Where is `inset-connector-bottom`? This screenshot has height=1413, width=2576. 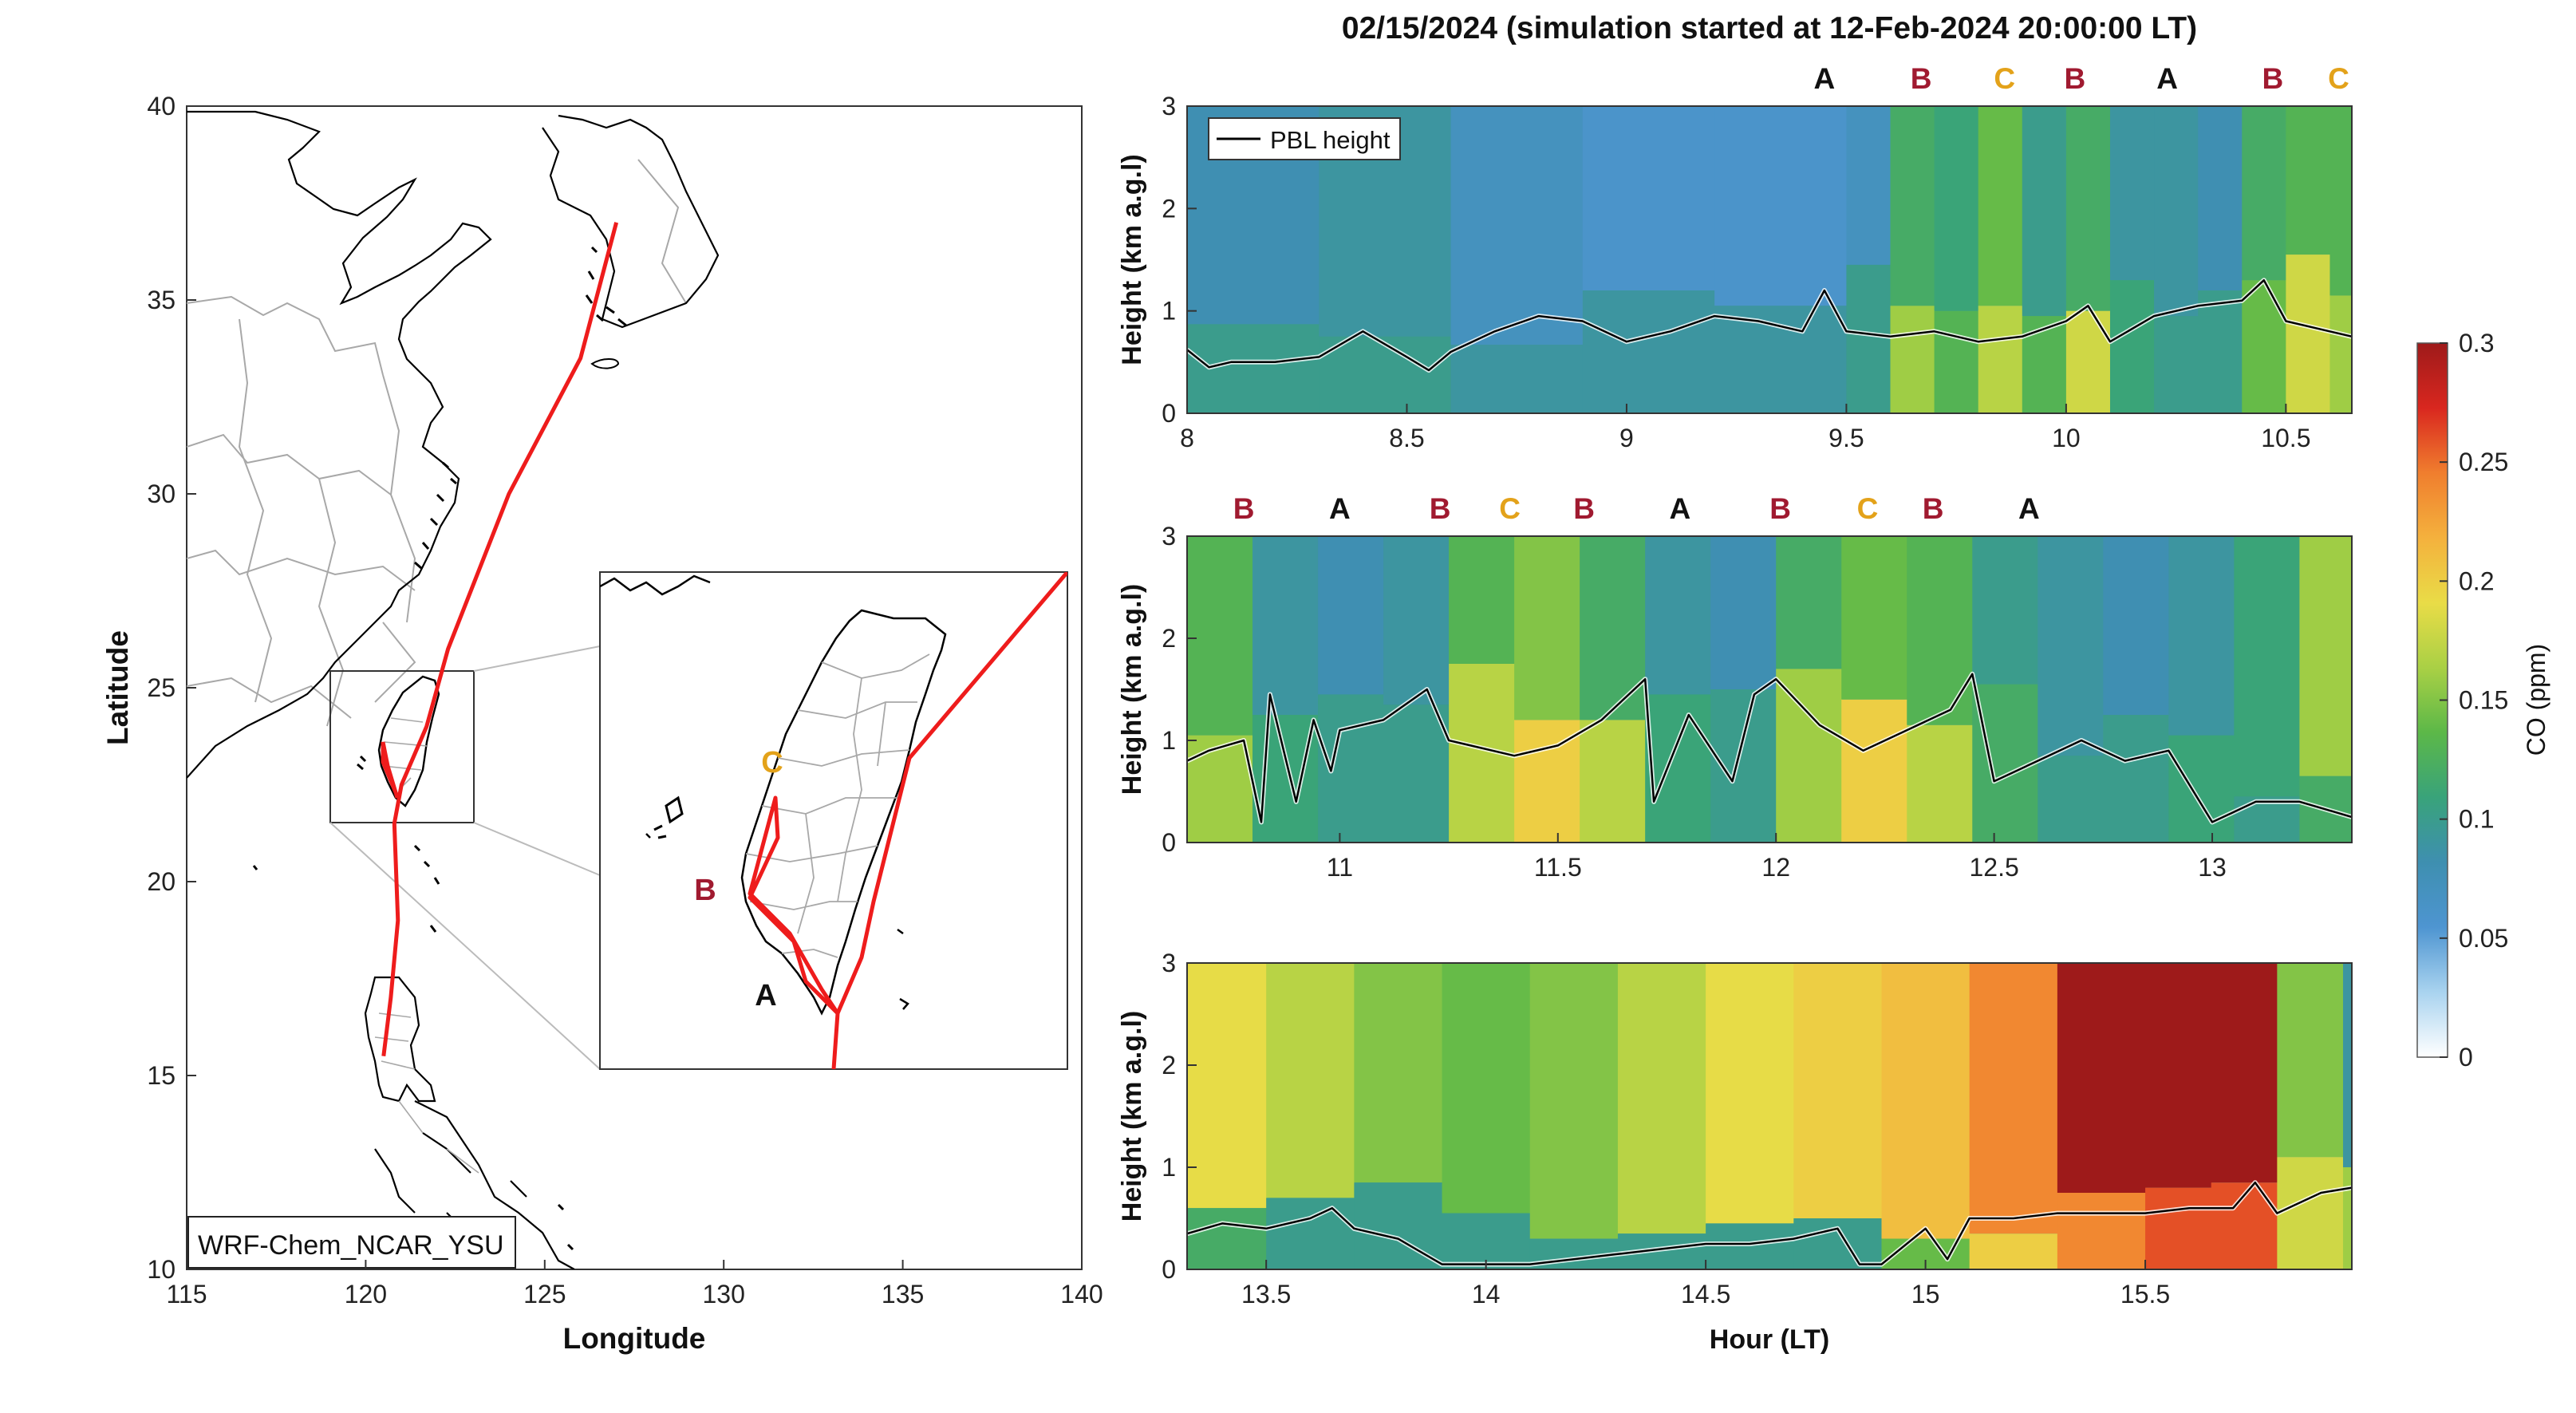
inset-connector-bottom is located at coordinates (465, 946).